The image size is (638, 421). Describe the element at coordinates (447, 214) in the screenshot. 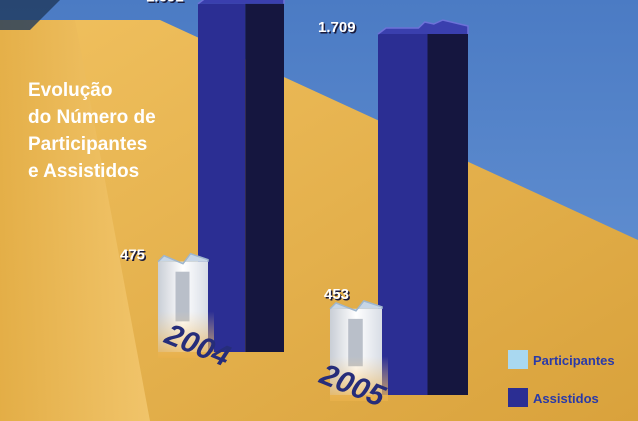

I see `bar-assistidos-side-2005` at that location.